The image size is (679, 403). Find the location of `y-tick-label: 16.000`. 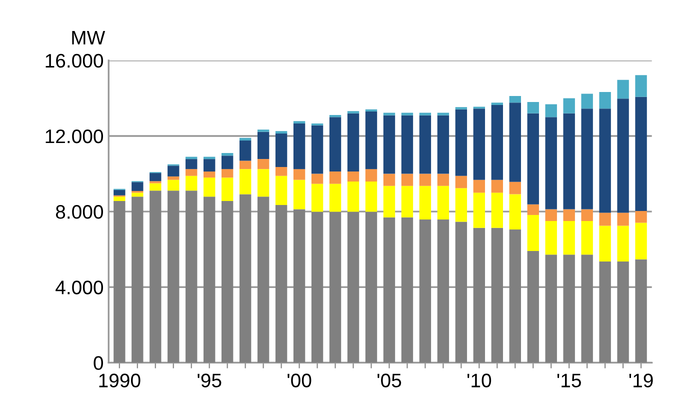

y-tick-label: 16.000 is located at coordinates (75, 61).